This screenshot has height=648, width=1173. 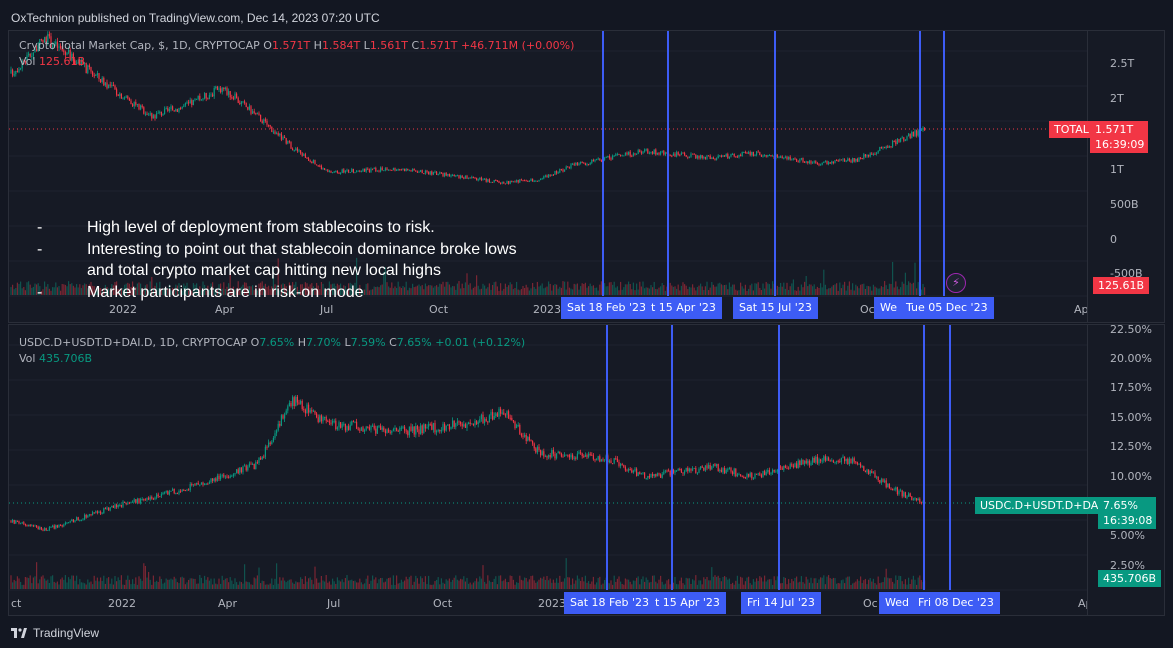 I want to click on chart1-price-axis: 2.5T 2T 1T 500B 0 -500B, so click(x=1125, y=176).